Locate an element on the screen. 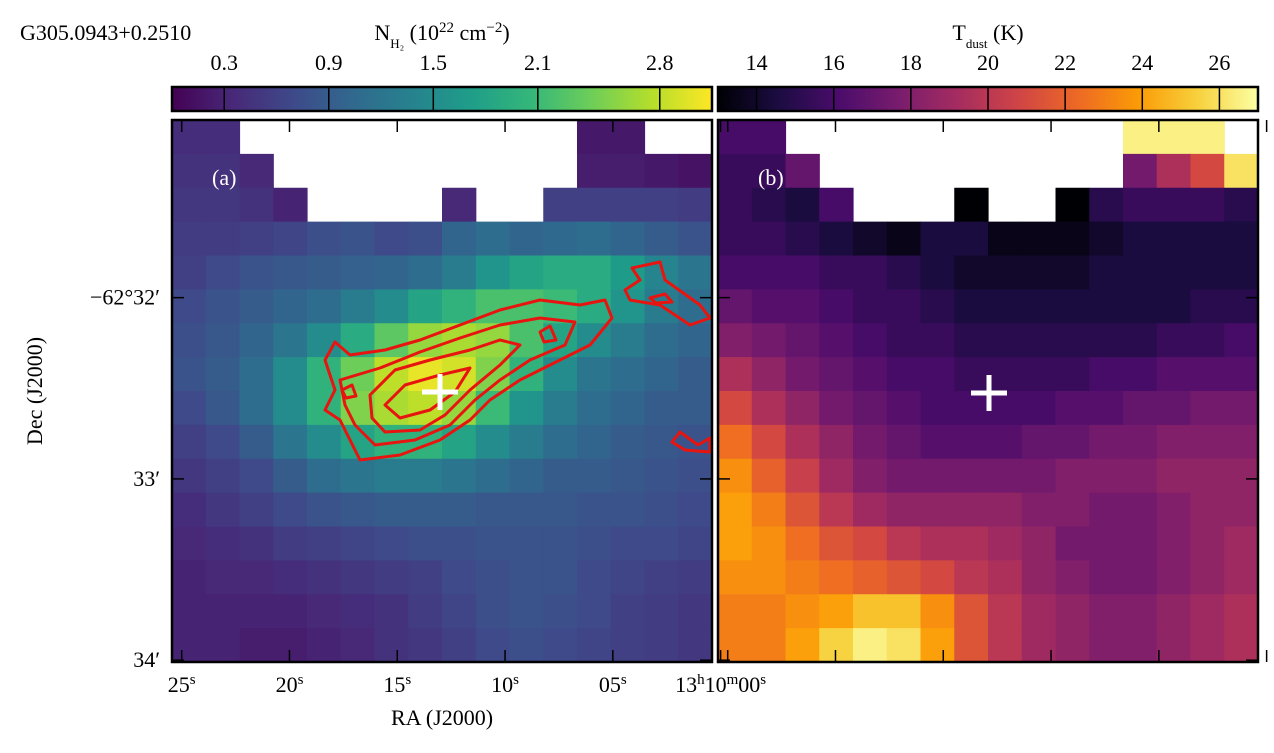  colorbar-label-part: N is located at coordinates (382, 32).